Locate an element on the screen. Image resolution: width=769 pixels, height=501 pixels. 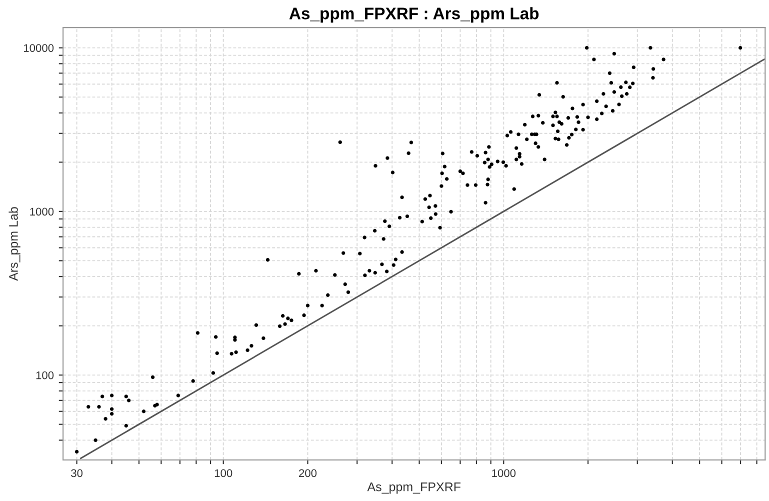
x-tick-label: 1000 is located at coordinates (504, 473).